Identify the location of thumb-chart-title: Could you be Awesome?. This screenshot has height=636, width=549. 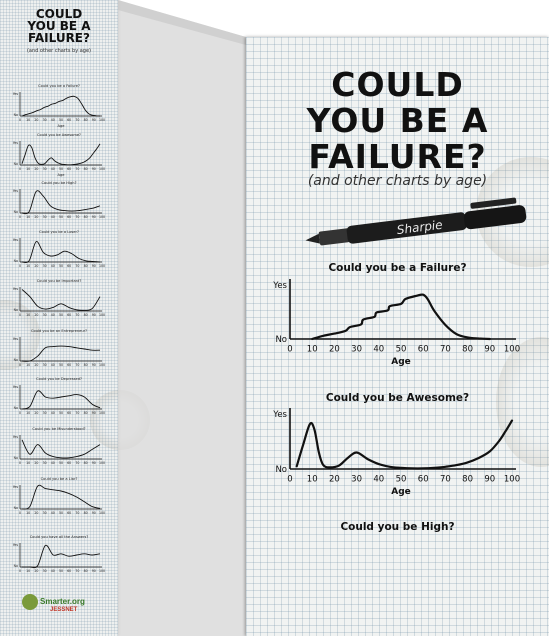
(59, 135).